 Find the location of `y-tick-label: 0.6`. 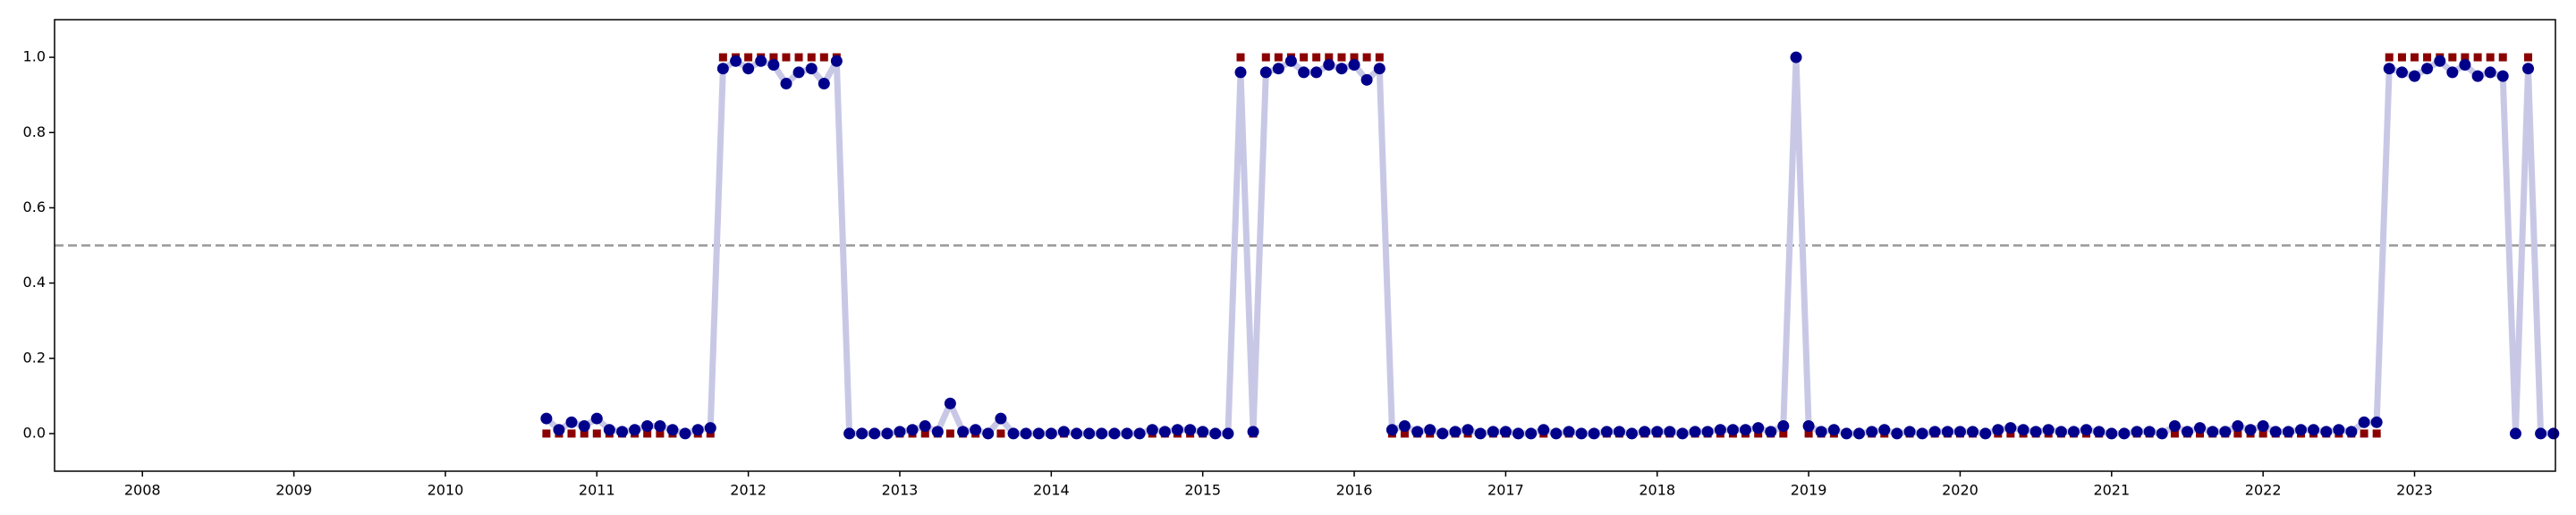

y-tick-label: 0.6 is located at coordinates (34, 206).